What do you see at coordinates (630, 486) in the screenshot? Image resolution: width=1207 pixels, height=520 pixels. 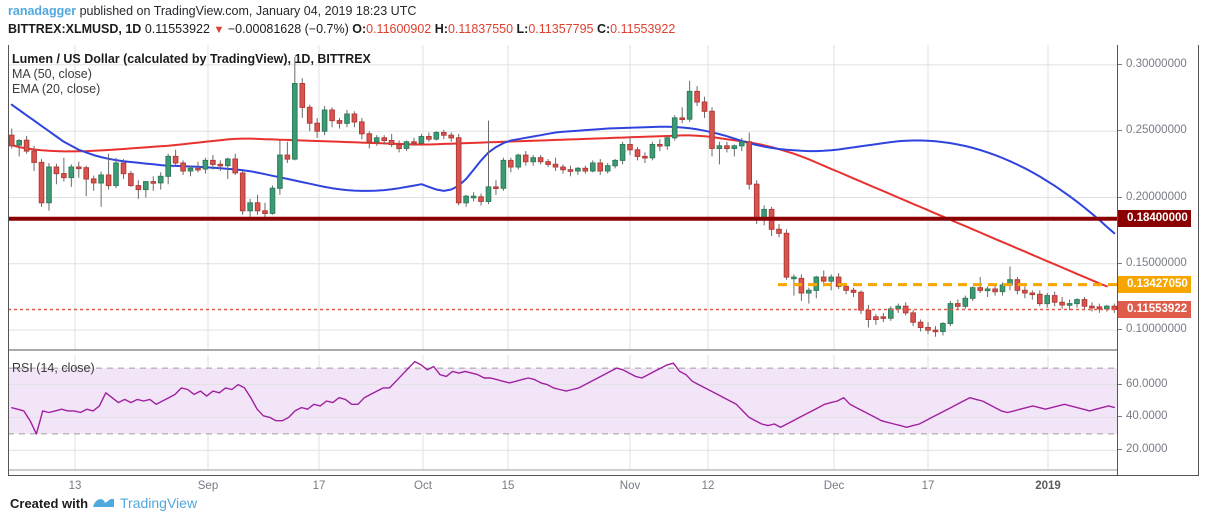 I see `time-tick-Nov: Nov` at bounding box center [630, 486].